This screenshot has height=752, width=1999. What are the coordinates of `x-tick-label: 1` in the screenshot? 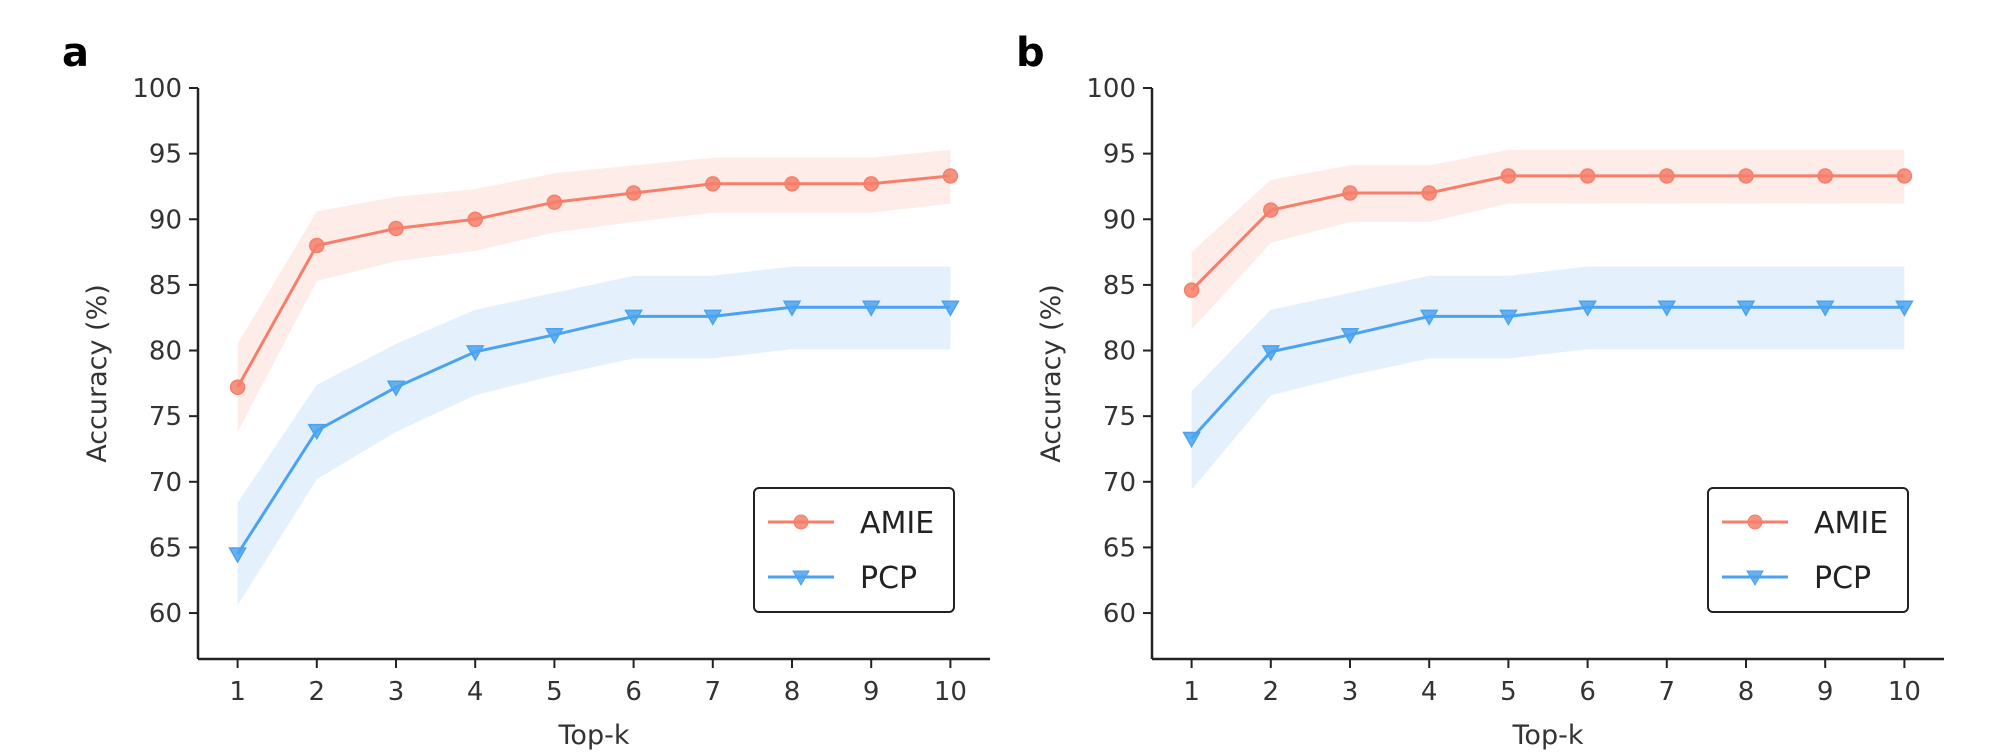 It's located at (237, 692).